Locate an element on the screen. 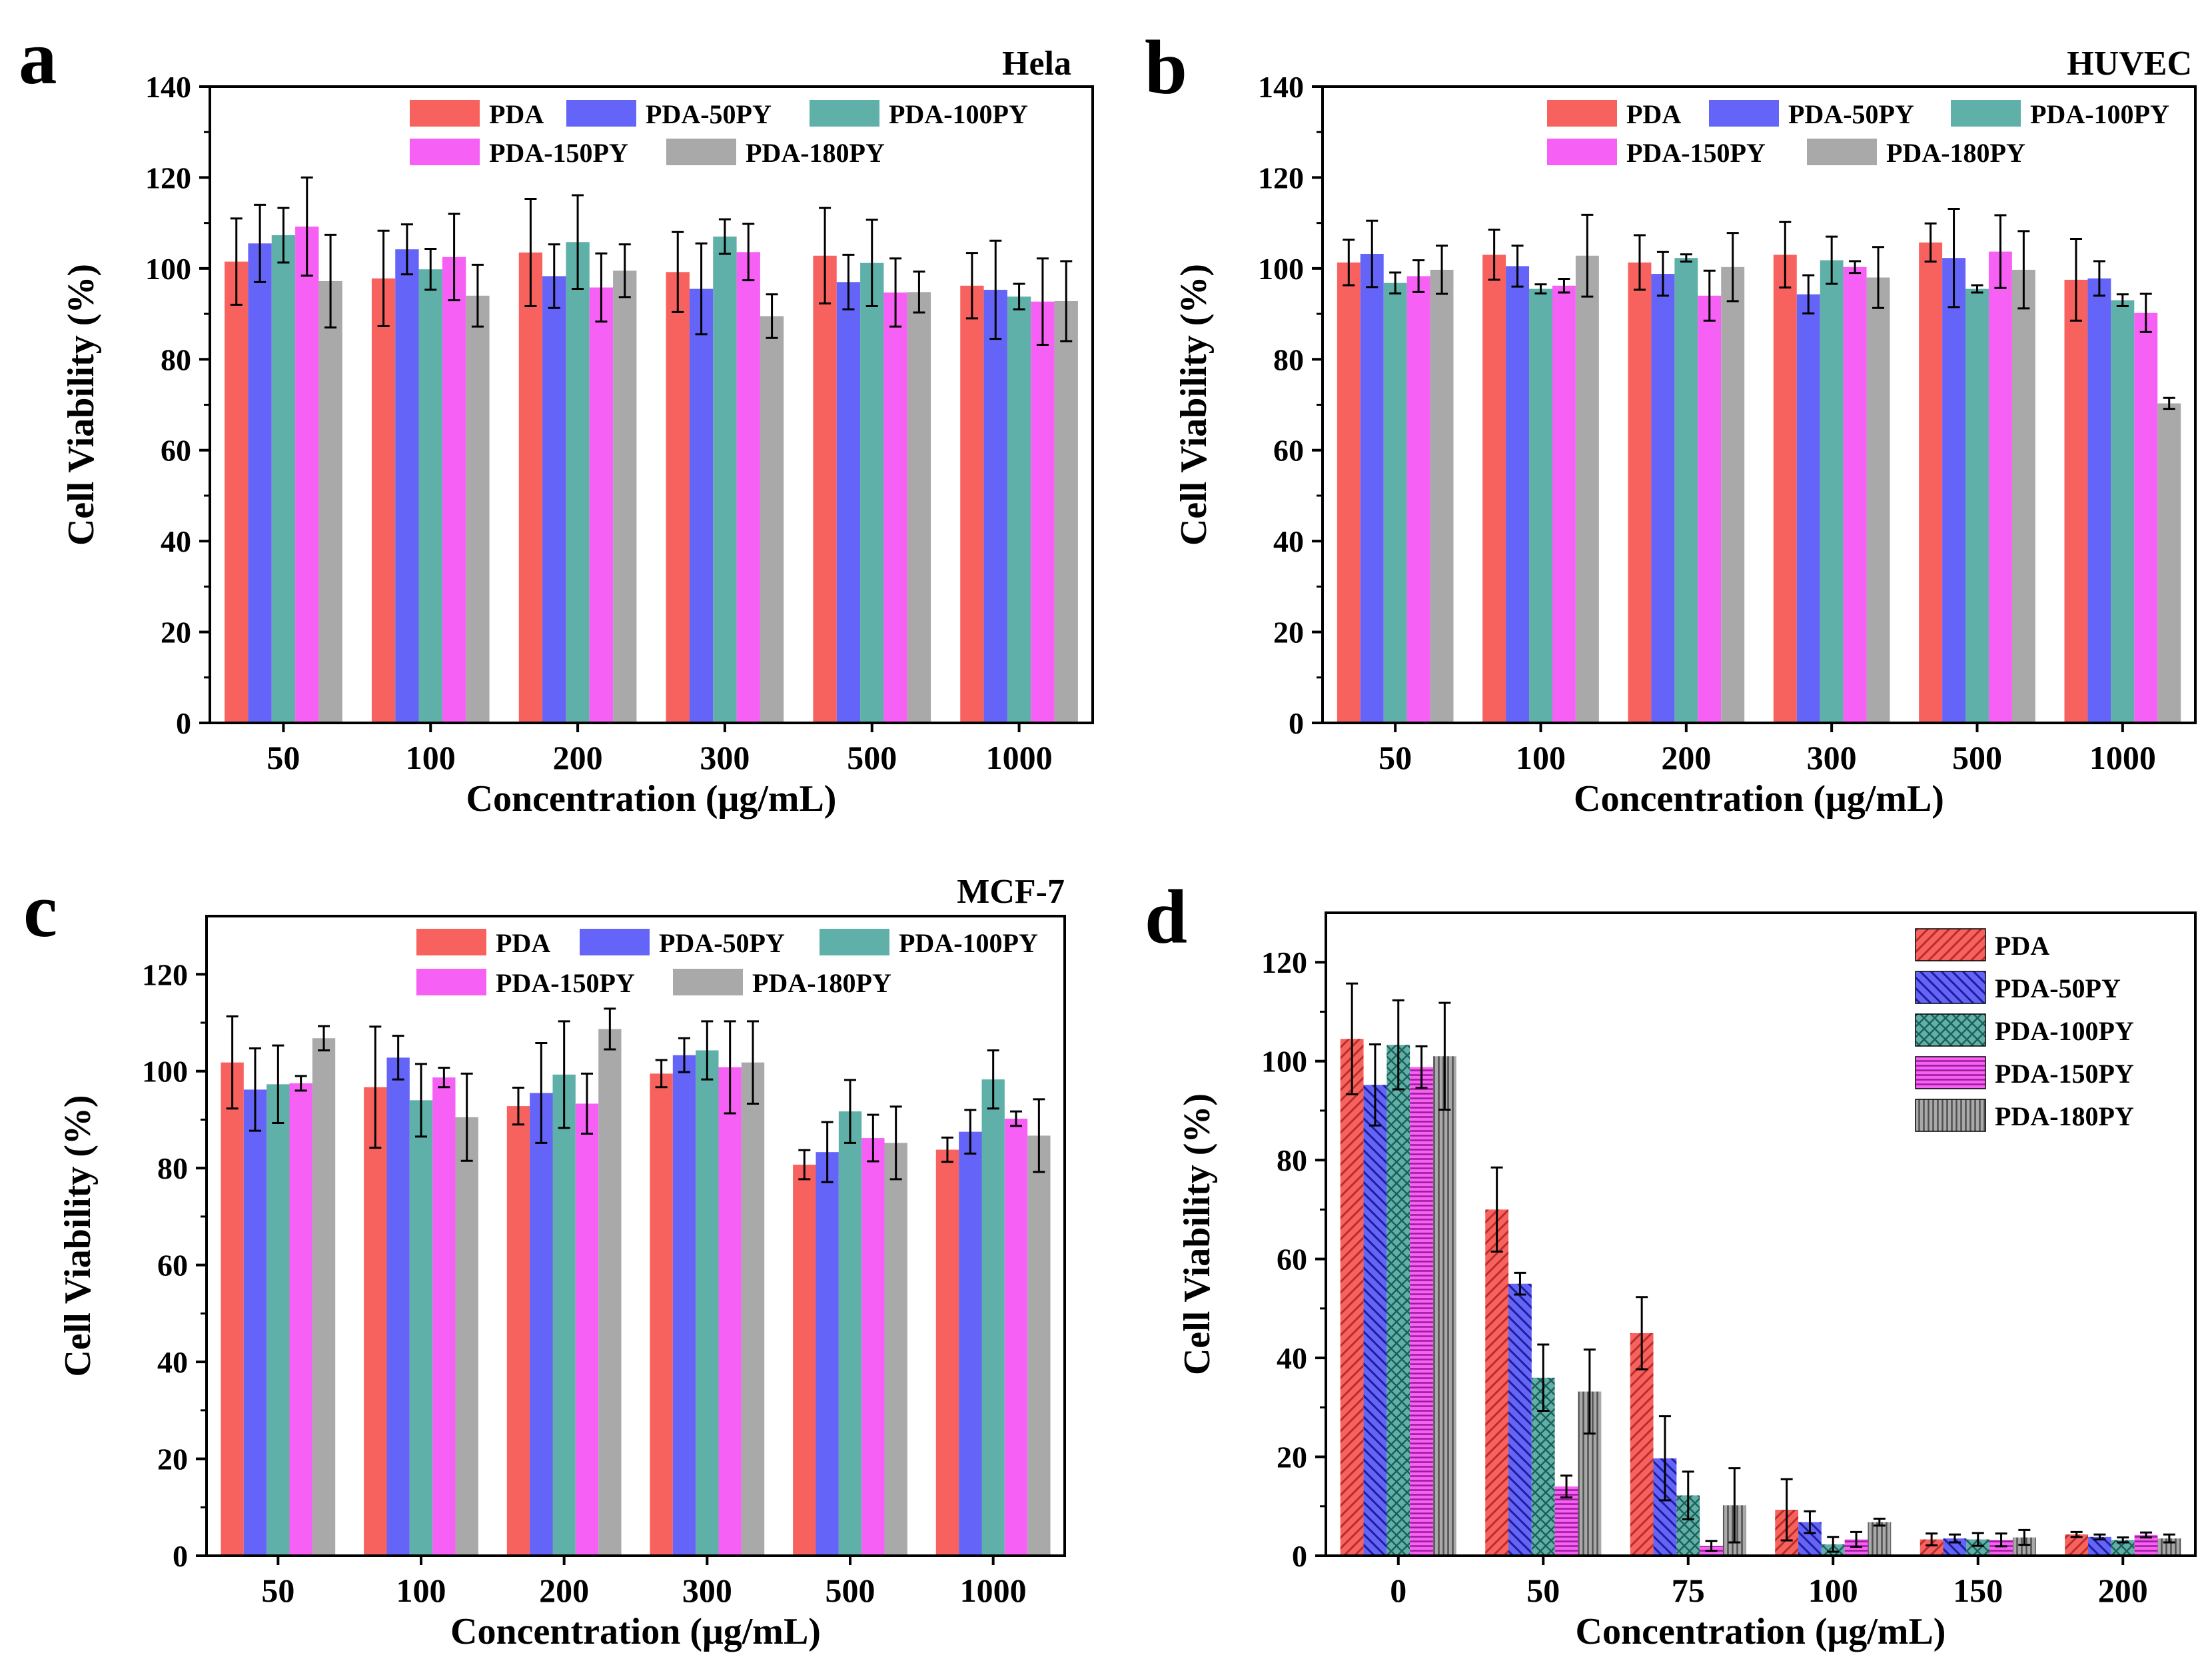  pc-xlabel: Concentration (μg/mL) is located at coordinates (635, 1631).